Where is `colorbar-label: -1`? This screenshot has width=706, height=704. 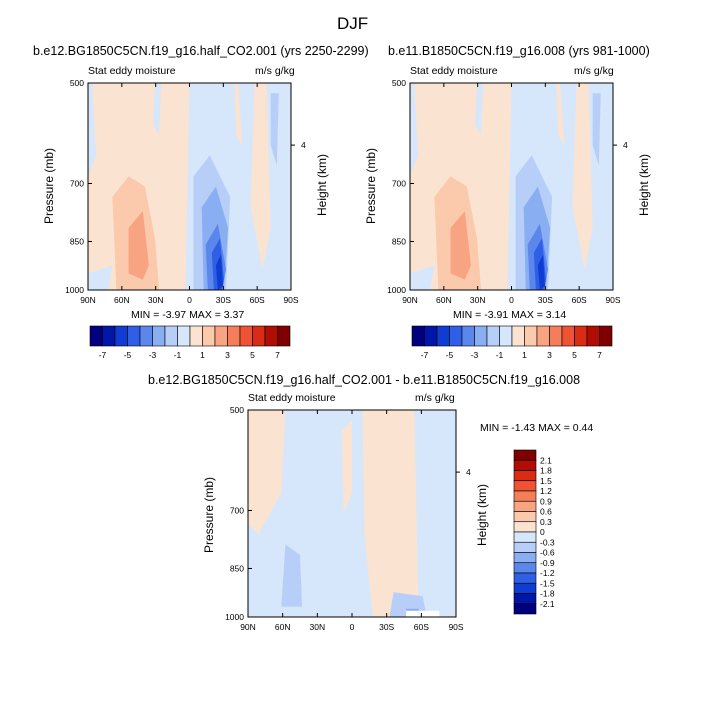 colorbar-label: -1 is located at coordinates (500, 355).